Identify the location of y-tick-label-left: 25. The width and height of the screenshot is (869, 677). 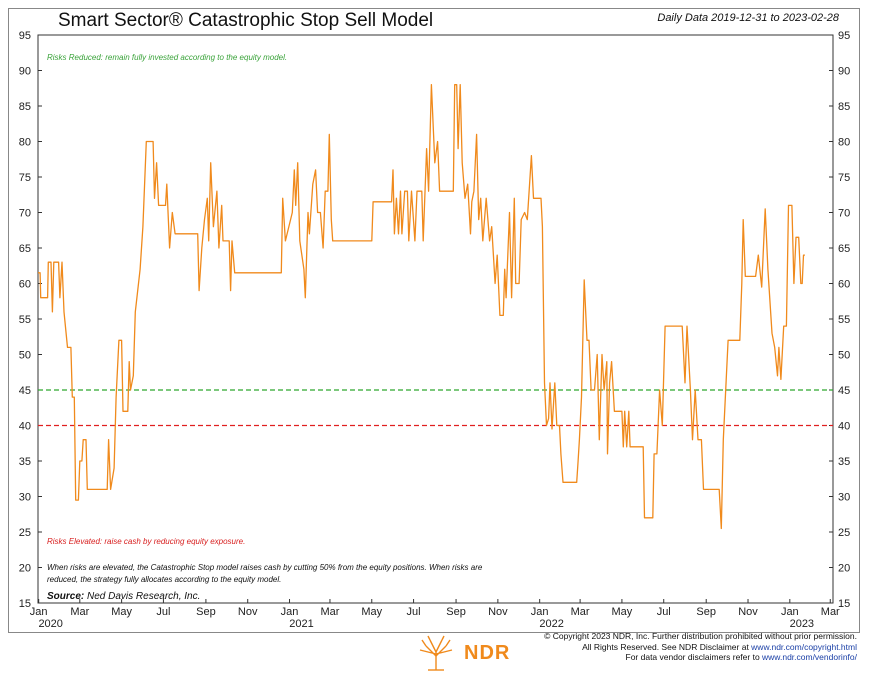
(25, 533).